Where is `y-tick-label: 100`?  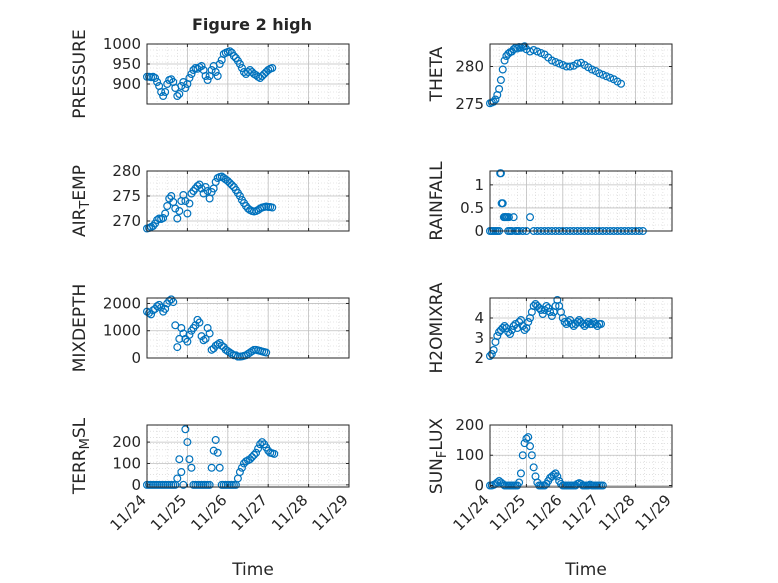 y-tick-label: 100 is located at coordinates (469, 455).